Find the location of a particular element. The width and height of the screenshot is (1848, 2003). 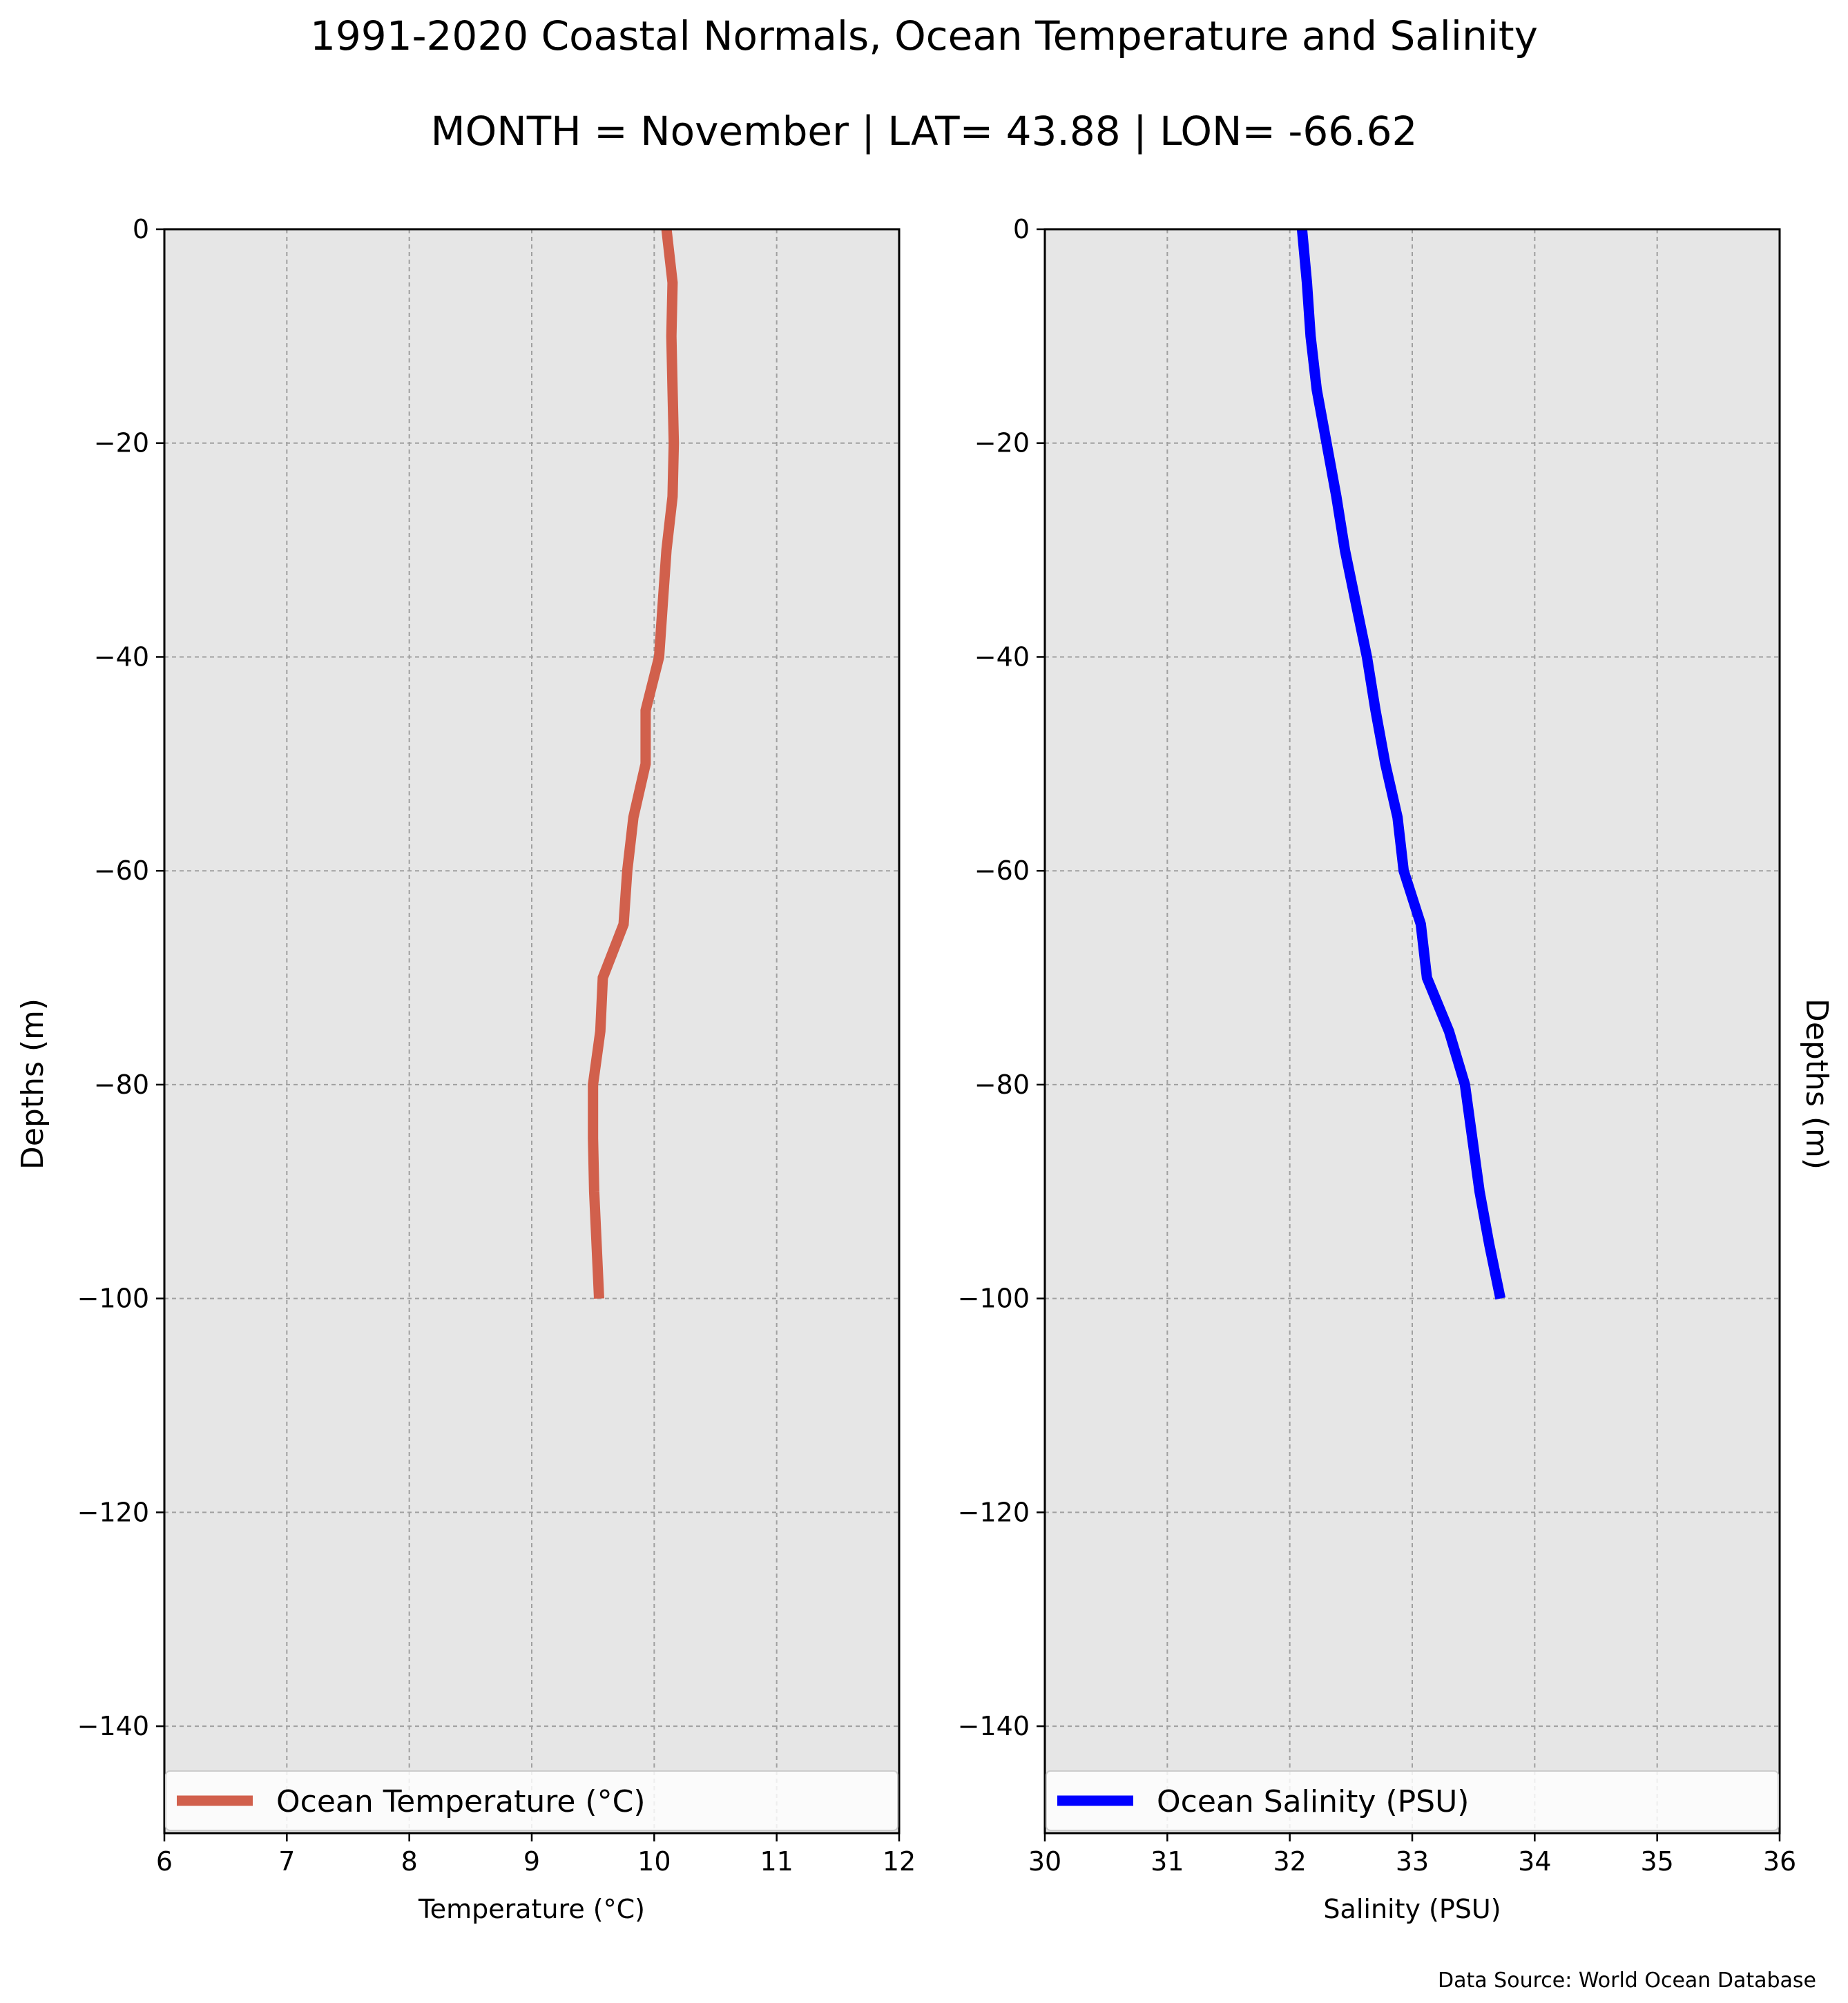

left-y-axis-label: Depths (m) is located at coordinates (32, 1084).